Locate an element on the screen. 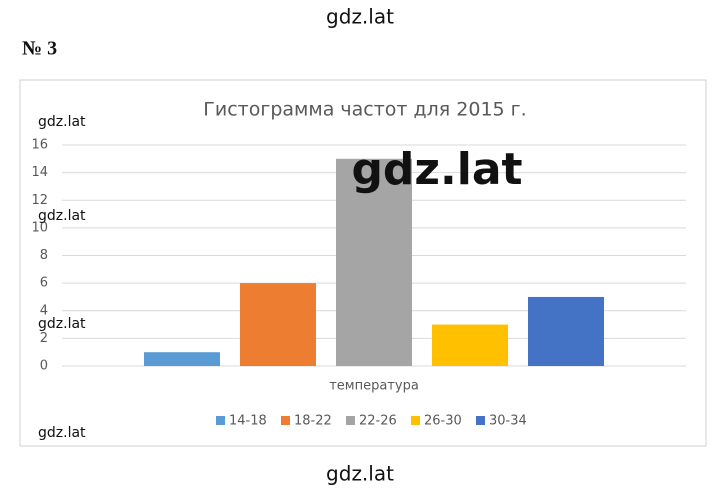  y-tick-label: 10 is located at coordinates (39, 227).